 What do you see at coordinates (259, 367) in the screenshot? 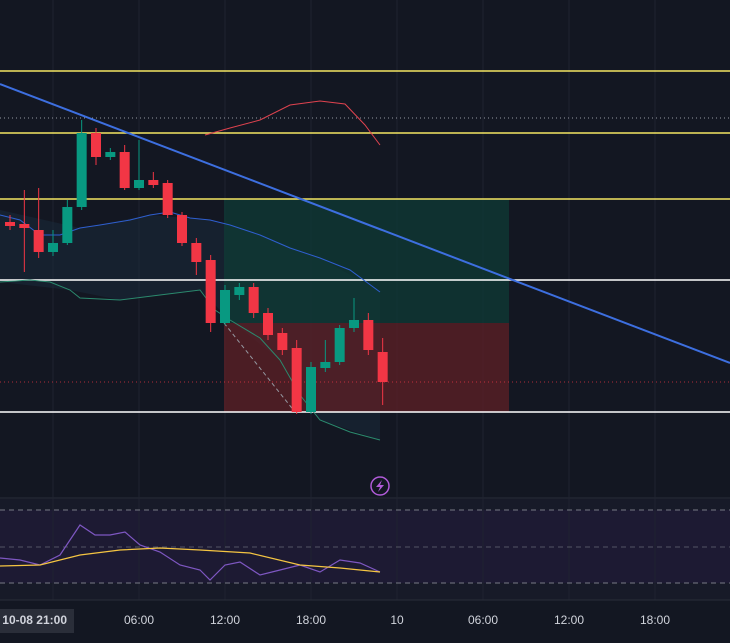
I see `entry-path` at bounding box center [259, 367].